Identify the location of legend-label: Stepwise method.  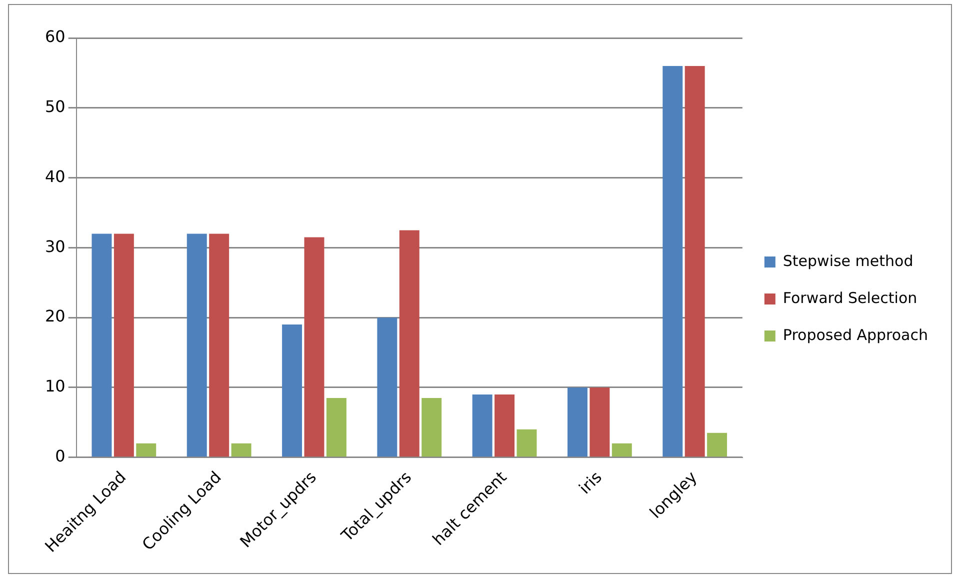
(848, 261).